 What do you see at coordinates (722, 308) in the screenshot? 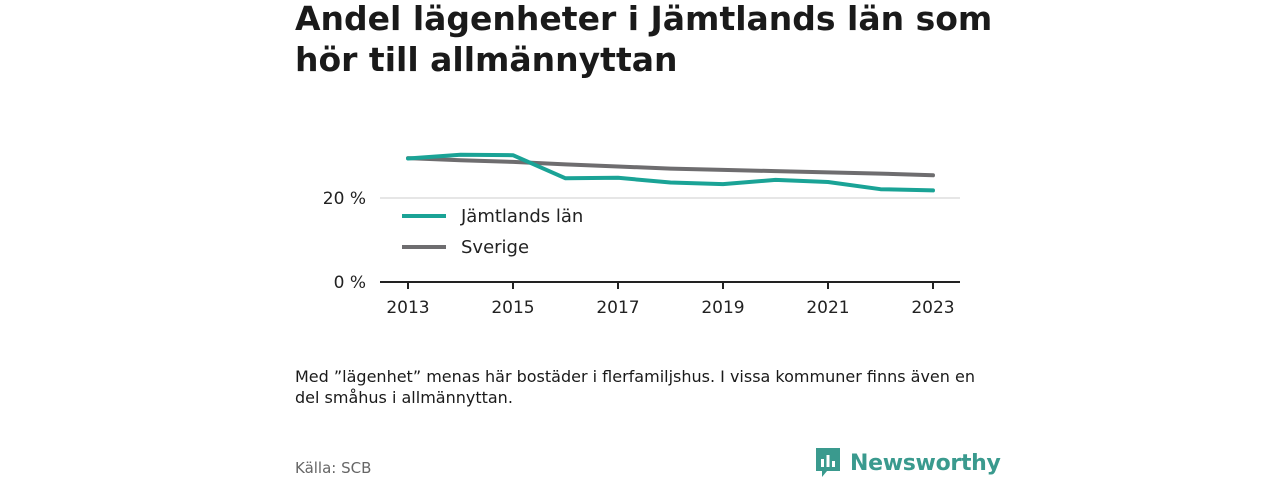
I see `x-tick-label: 2019` at bounding box center [722, 308].